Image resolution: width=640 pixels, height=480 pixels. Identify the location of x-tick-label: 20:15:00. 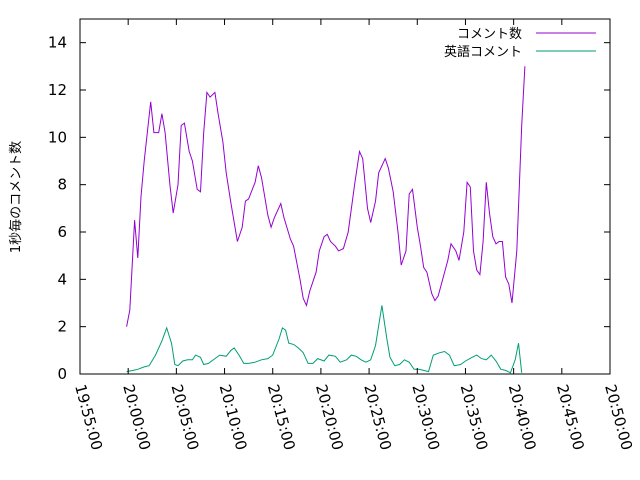
(281, 417).